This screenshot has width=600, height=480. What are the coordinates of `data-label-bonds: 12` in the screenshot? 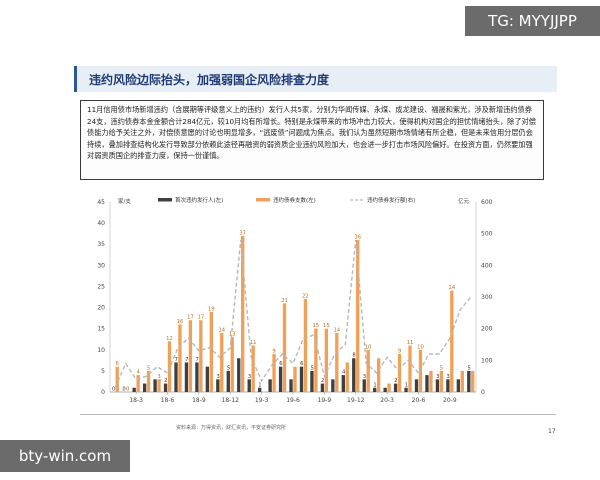 It's located at (169, 339).